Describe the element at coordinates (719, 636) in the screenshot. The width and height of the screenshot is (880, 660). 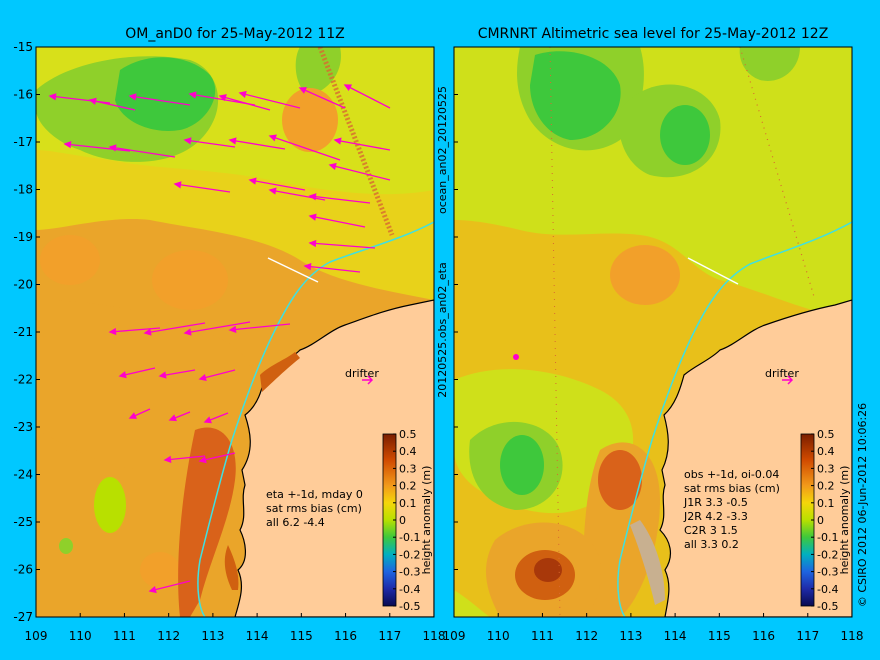
I see `x-tick-label: 115` at that location.